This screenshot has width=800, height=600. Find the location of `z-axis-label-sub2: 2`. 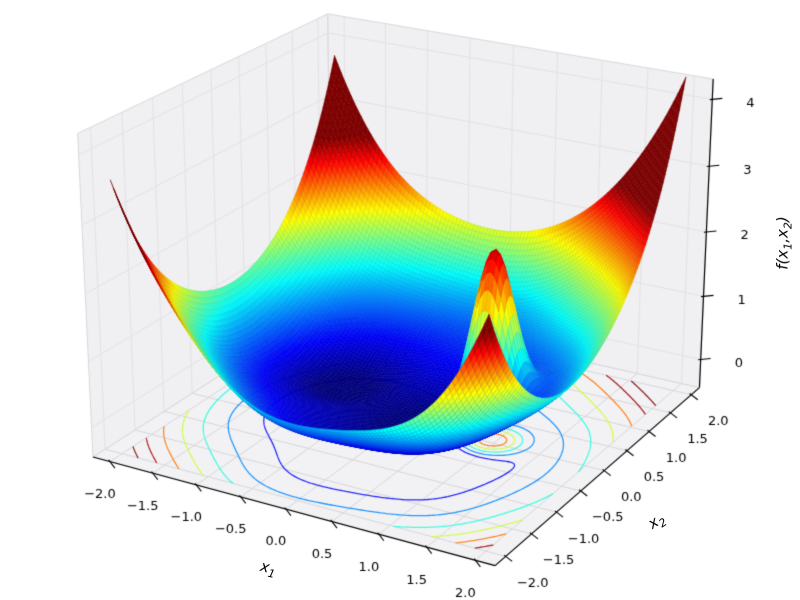

z-axis-label-sub2: 2 is located at coordinates (788, 226).